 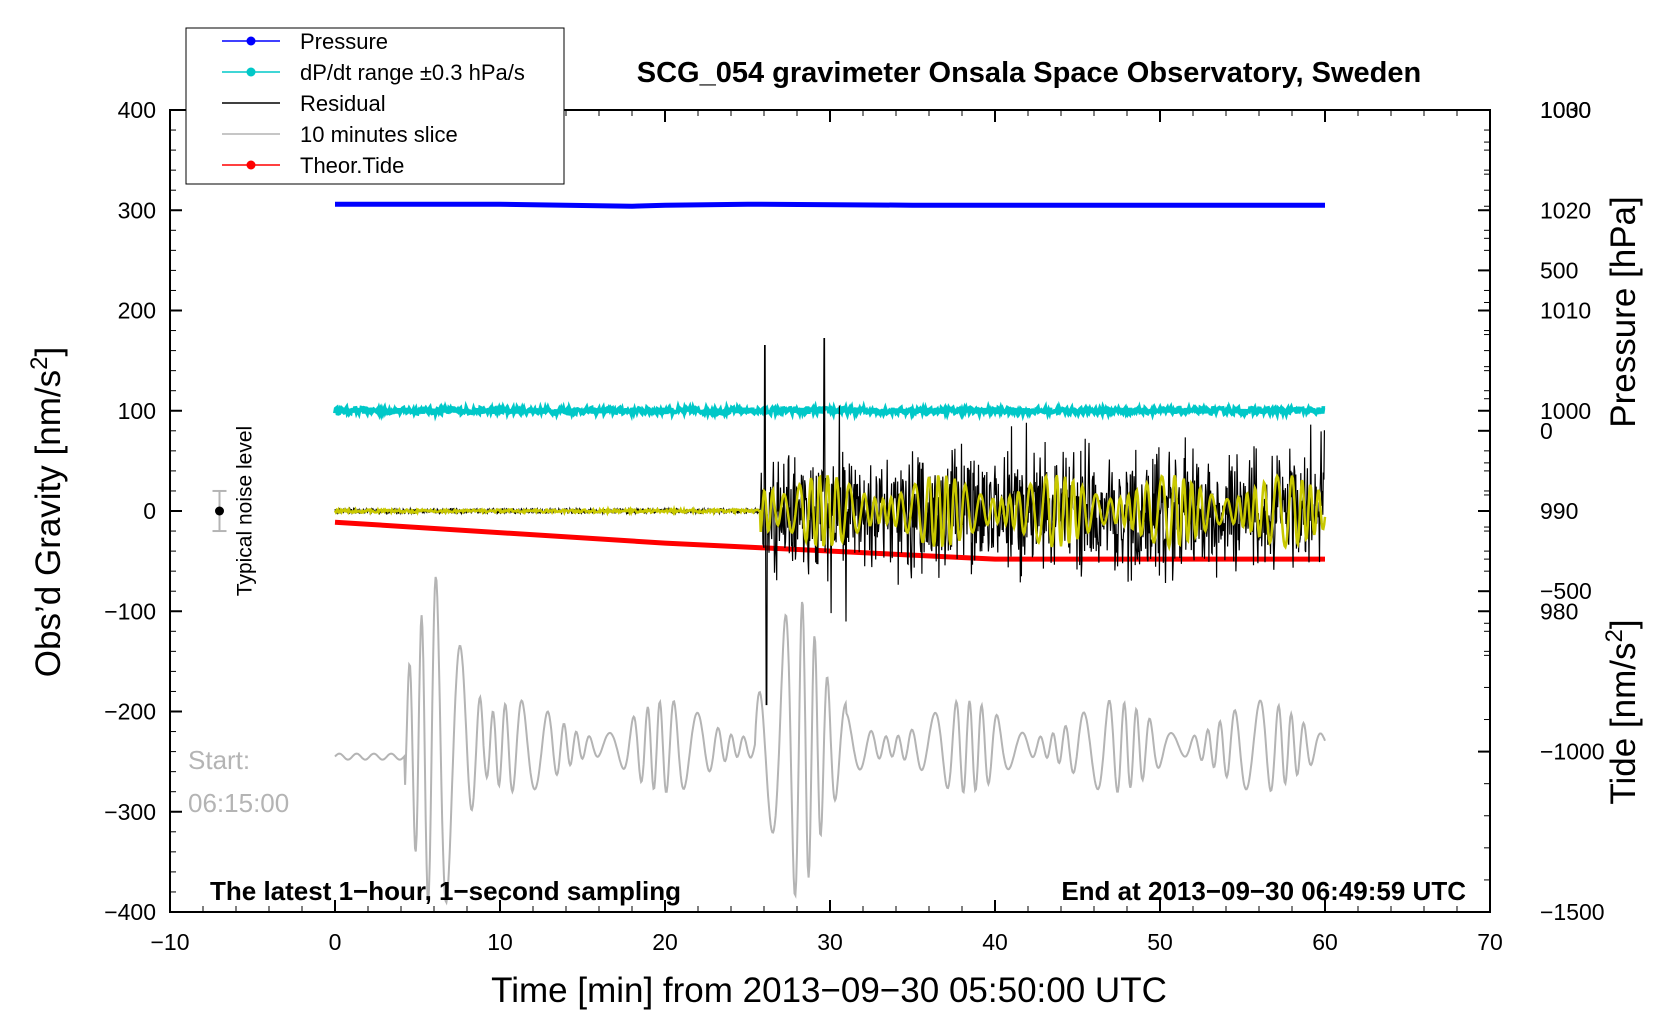 What do you see at coordinates (379, 134) in the screenshot?
I see `legend-label: 10 minutes slice` at bounding box center [379, 134].